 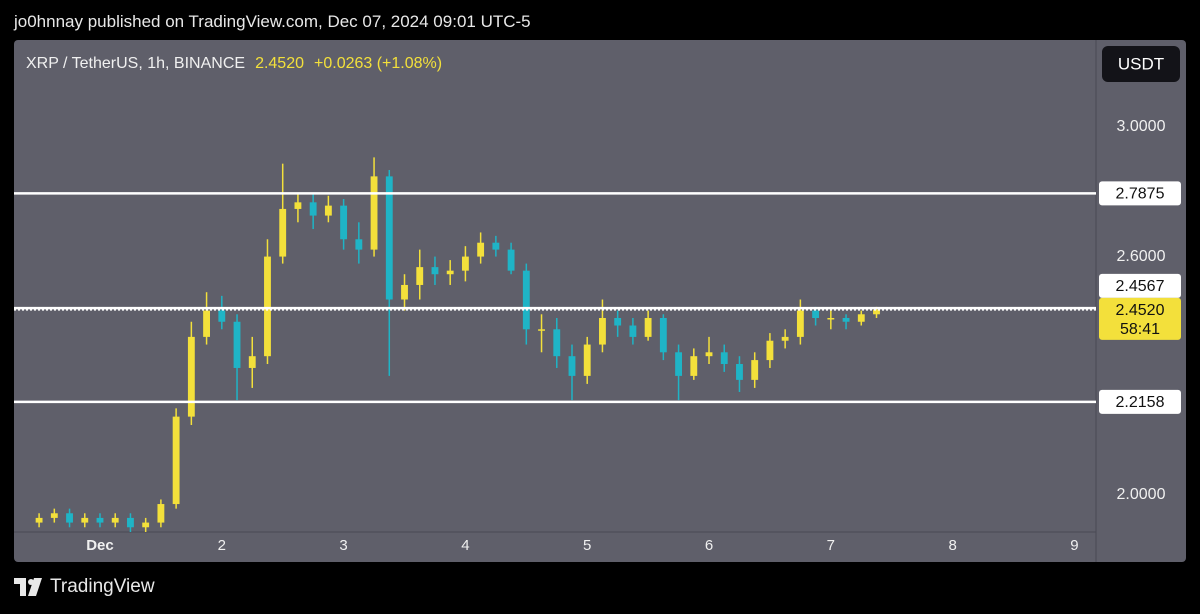 I want to click on level-label: 2.7875, so click(x=1140, y=194).